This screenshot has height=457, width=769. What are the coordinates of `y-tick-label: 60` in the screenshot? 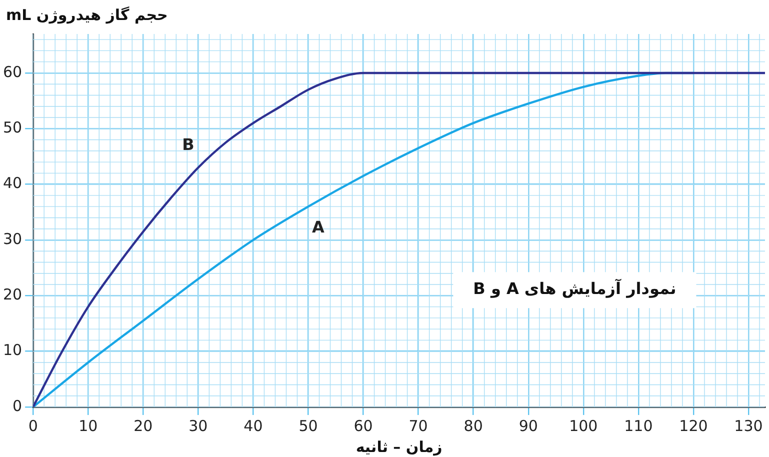 It's located at (12, 71).